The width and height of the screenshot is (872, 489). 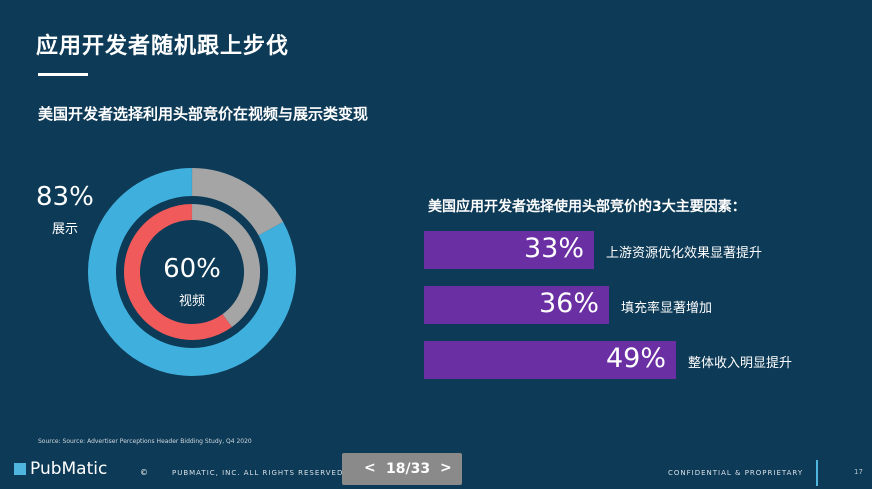 I want to click on bar-value-label: 36%, so click(x=568, y=303).